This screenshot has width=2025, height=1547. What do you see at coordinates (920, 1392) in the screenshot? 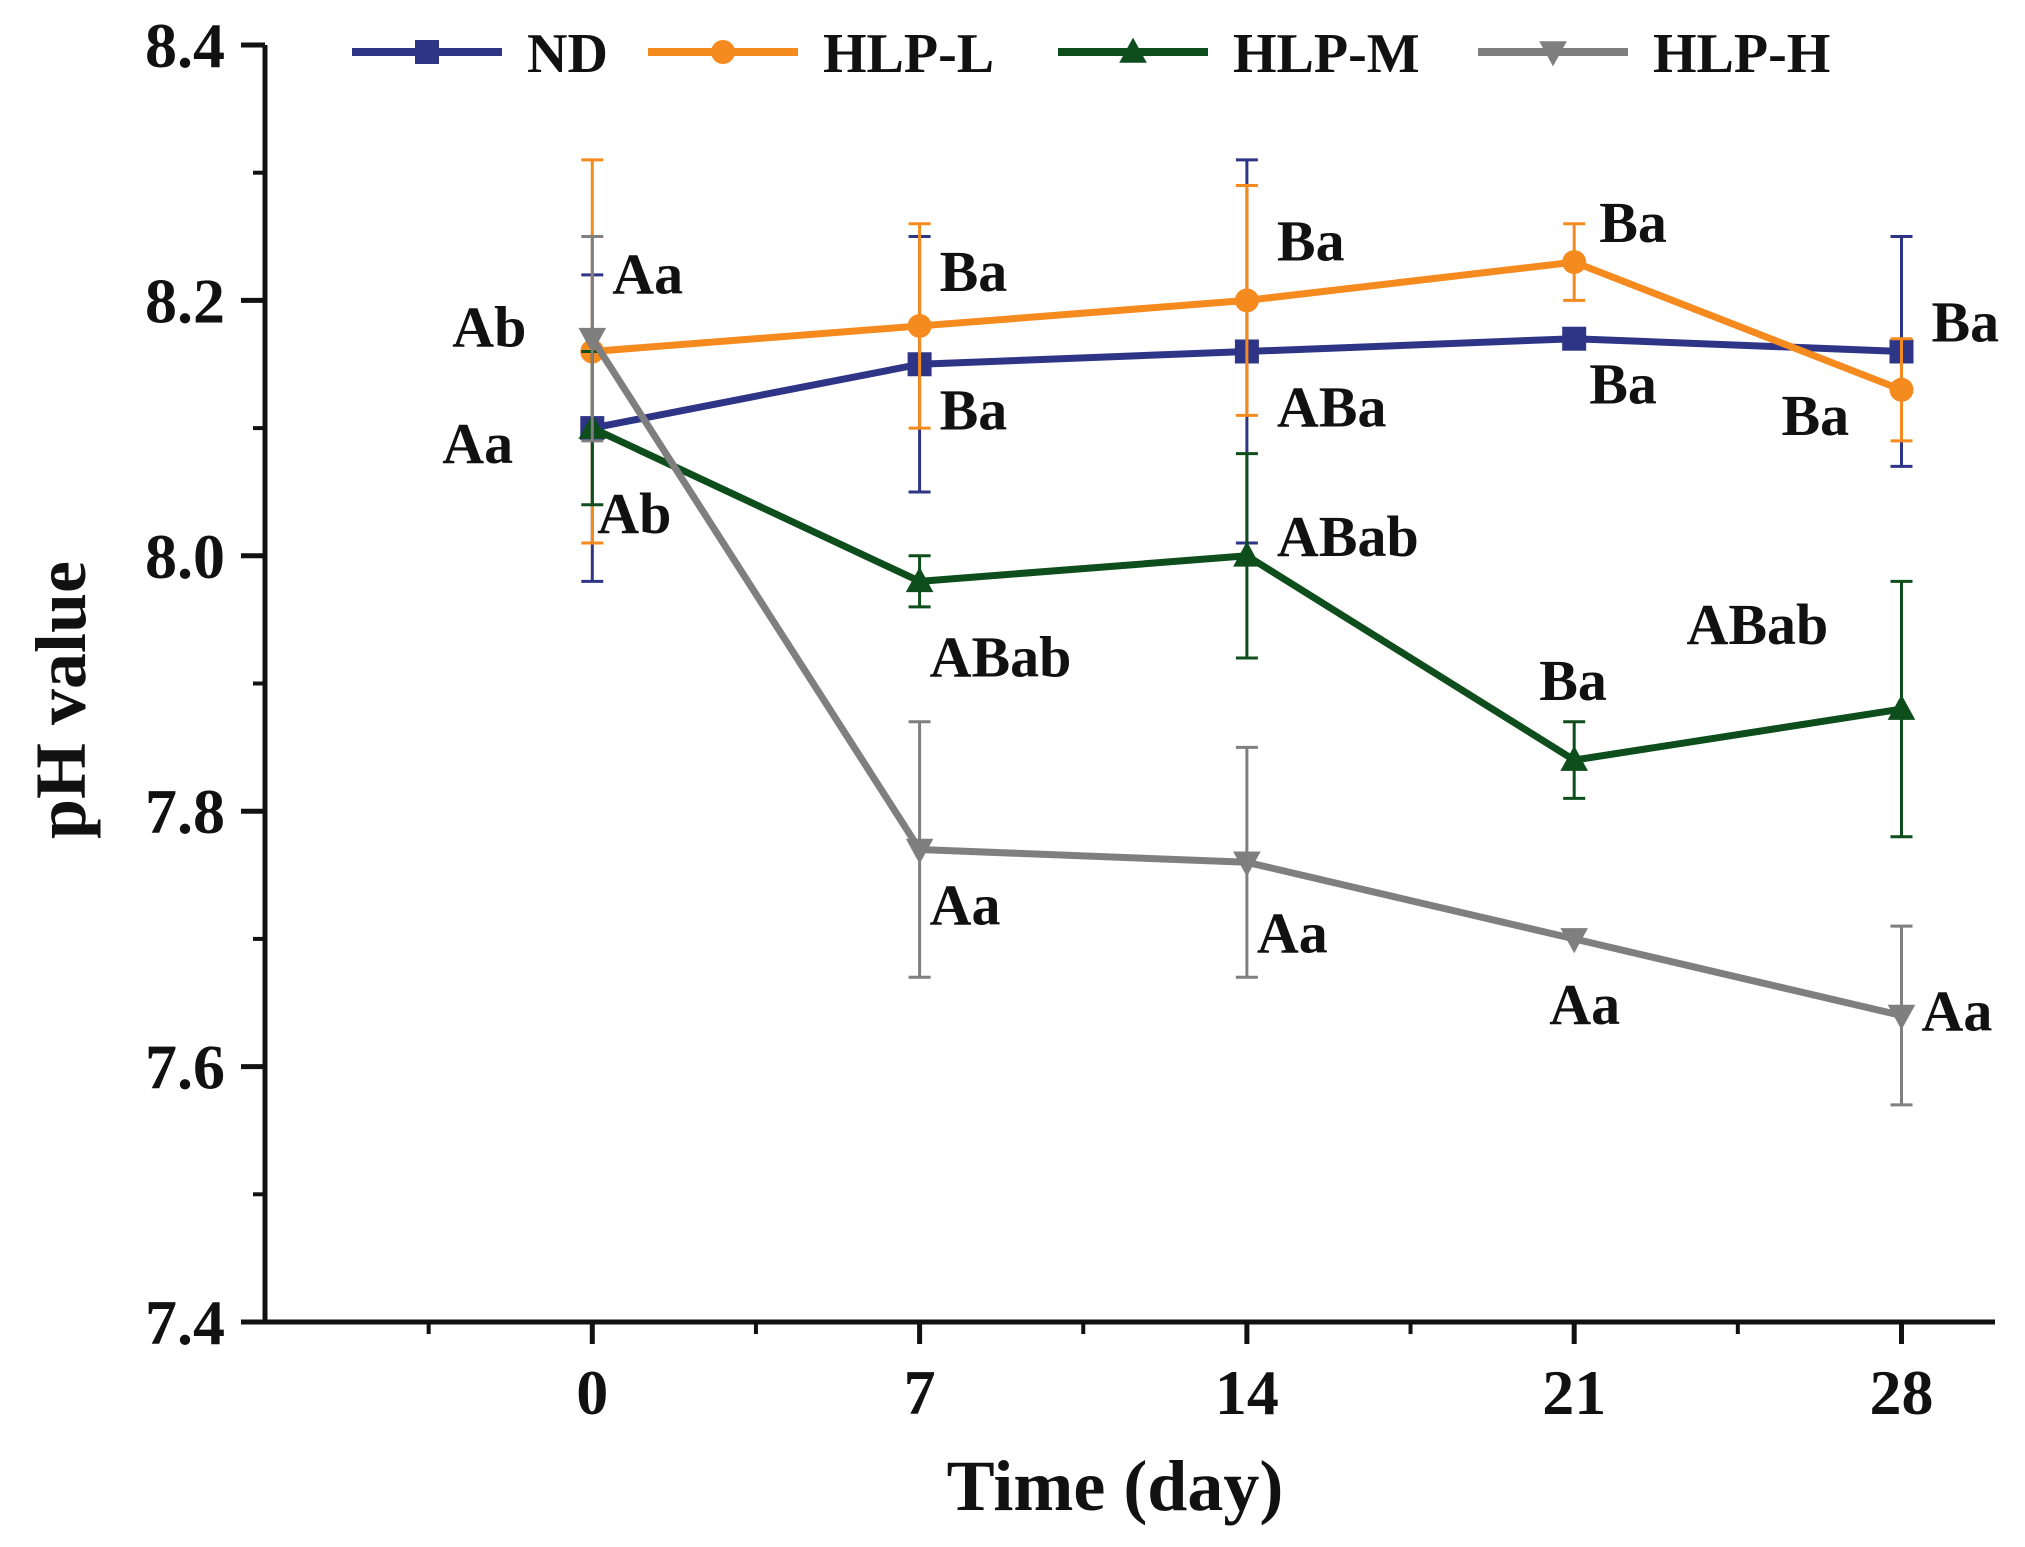
I see `x-tick-label: 7` at bounding box center [920, 1392].